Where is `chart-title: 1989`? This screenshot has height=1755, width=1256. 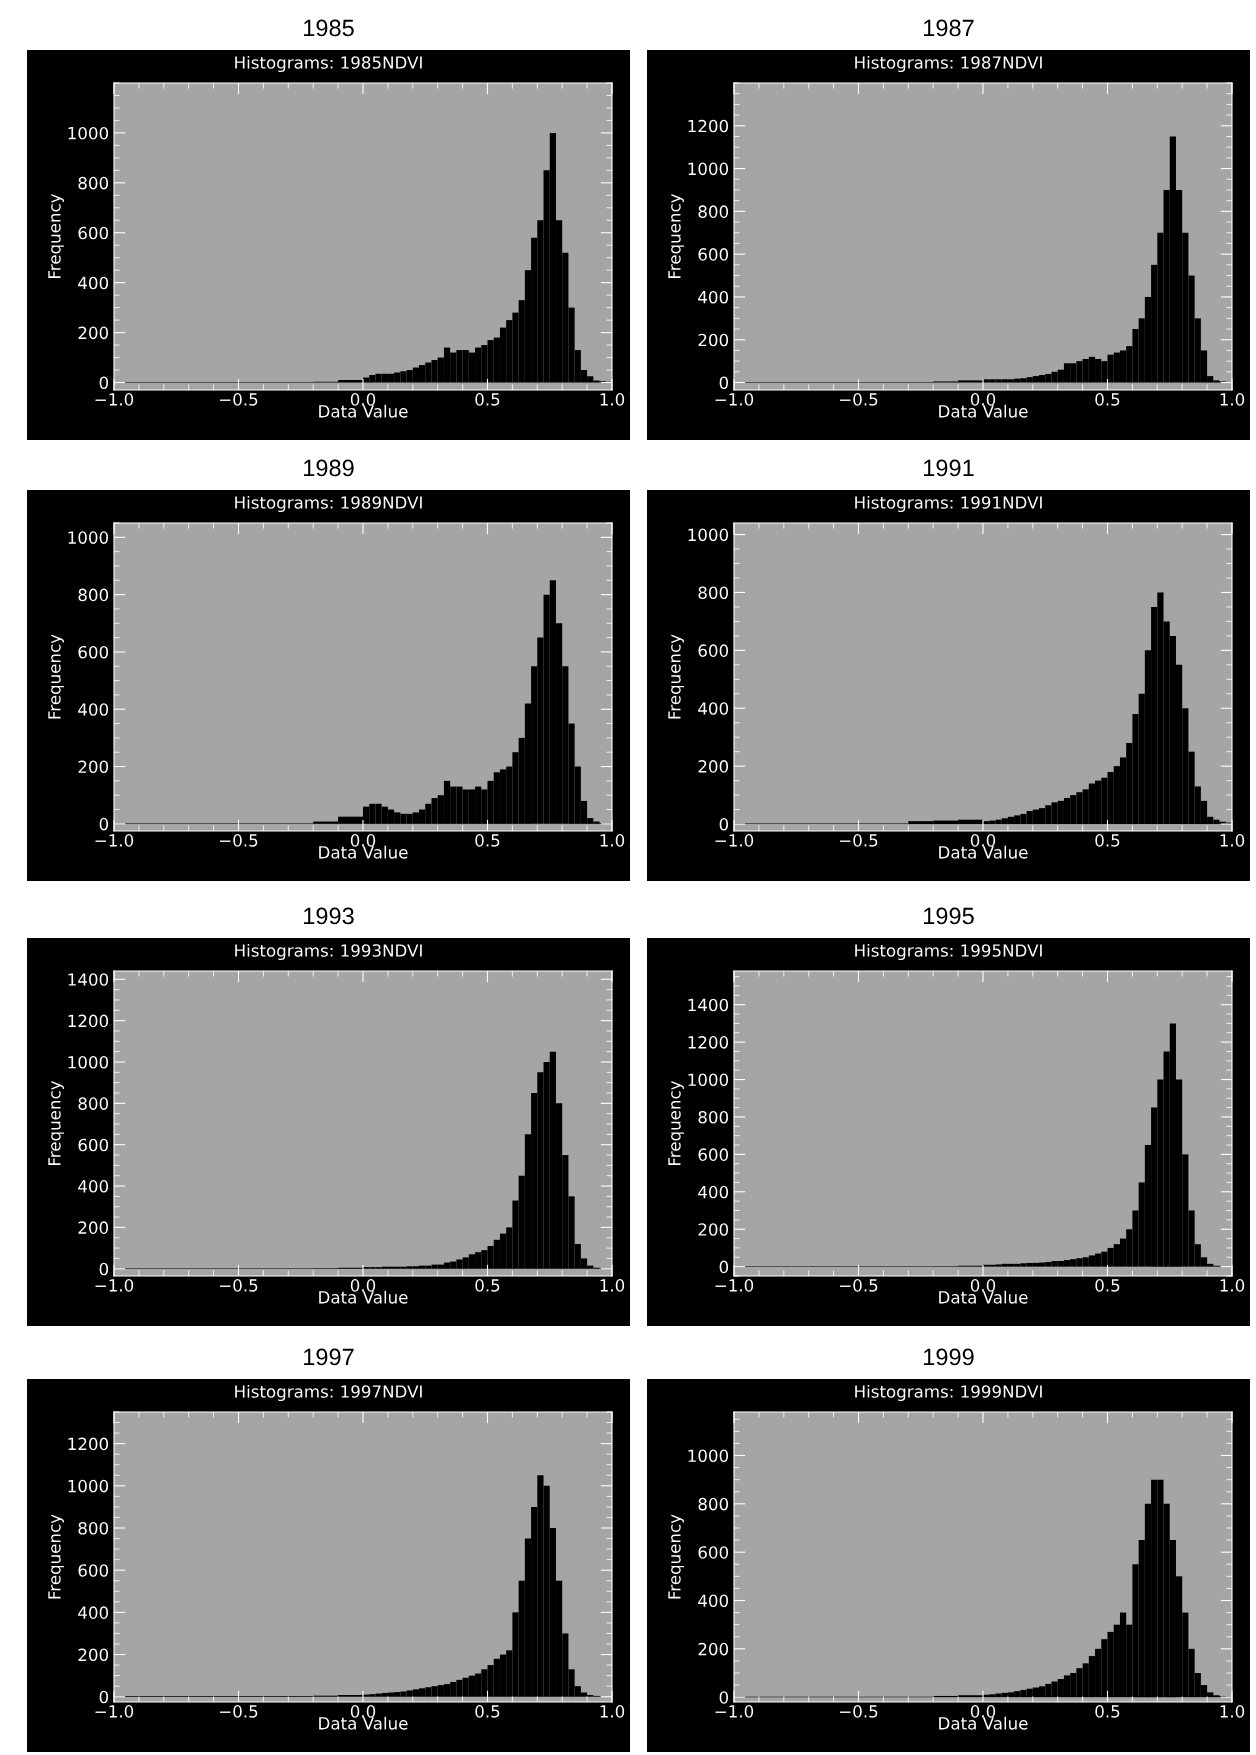
chart-title: 1989 is located at coordinates (329, 468).